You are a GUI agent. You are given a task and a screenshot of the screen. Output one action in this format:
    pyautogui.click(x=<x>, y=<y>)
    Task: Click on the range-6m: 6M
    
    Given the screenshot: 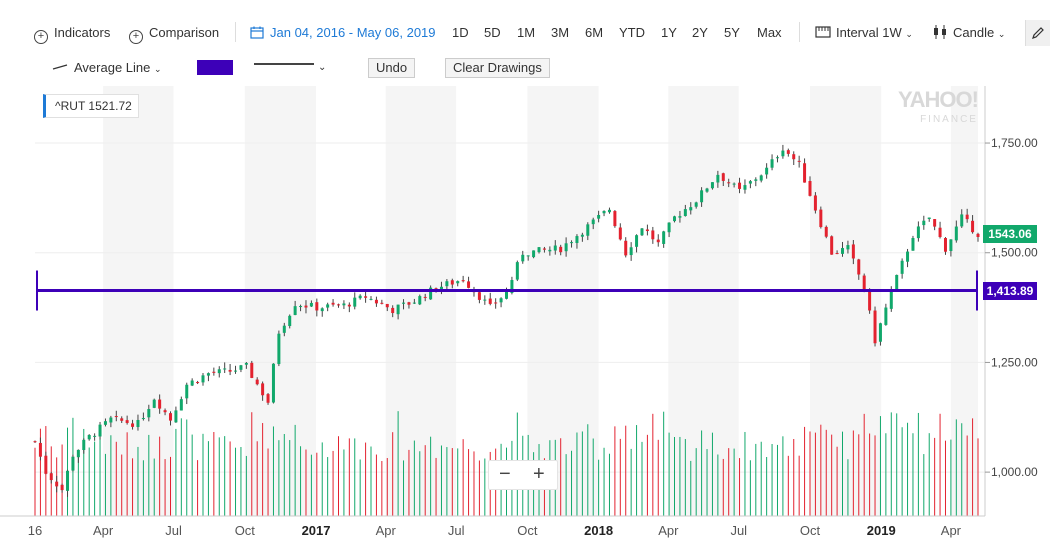 What is the action you would take?
    pyautogui.click(x=594, y=32)
    